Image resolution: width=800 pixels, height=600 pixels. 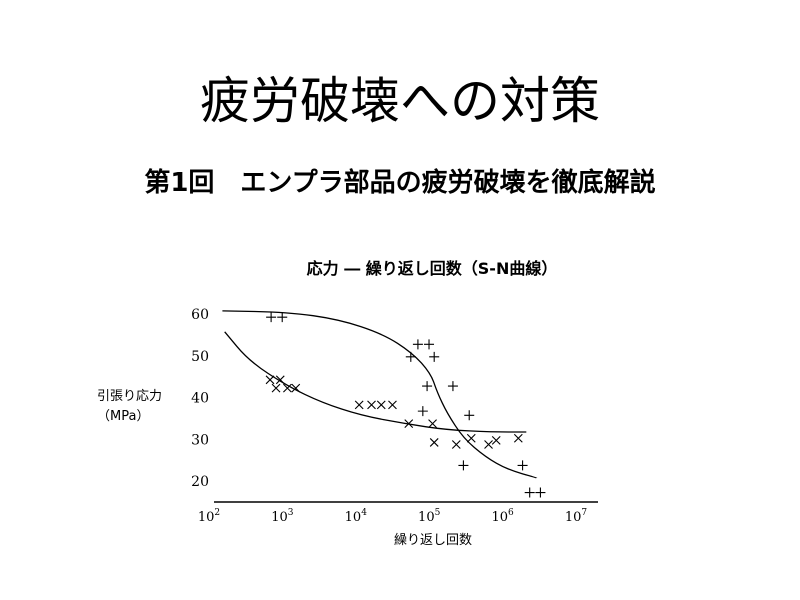 What do you see at coordinates (200, 399) in the screenshot?
I see `y-tick-label: 40` at bounding box center [200, 399].